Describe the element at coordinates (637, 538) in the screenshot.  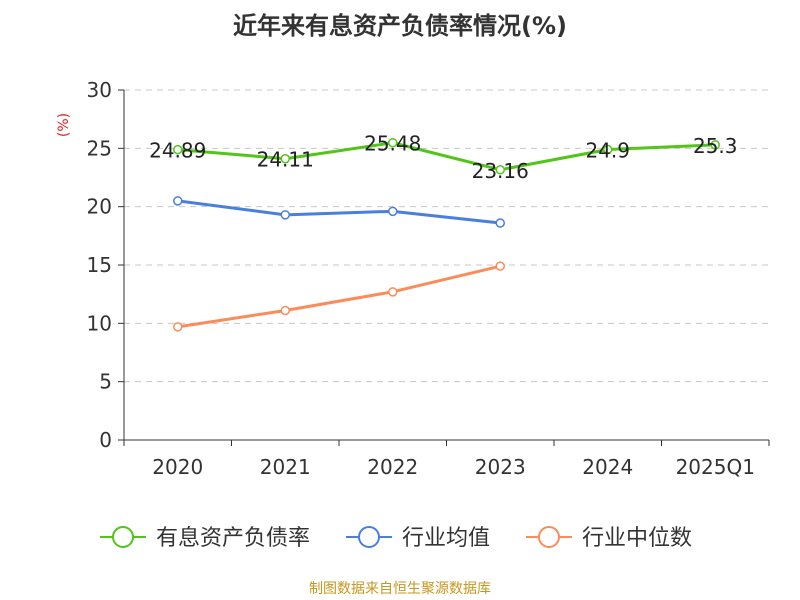
I see `legend-label: 行业中位数` at that location.